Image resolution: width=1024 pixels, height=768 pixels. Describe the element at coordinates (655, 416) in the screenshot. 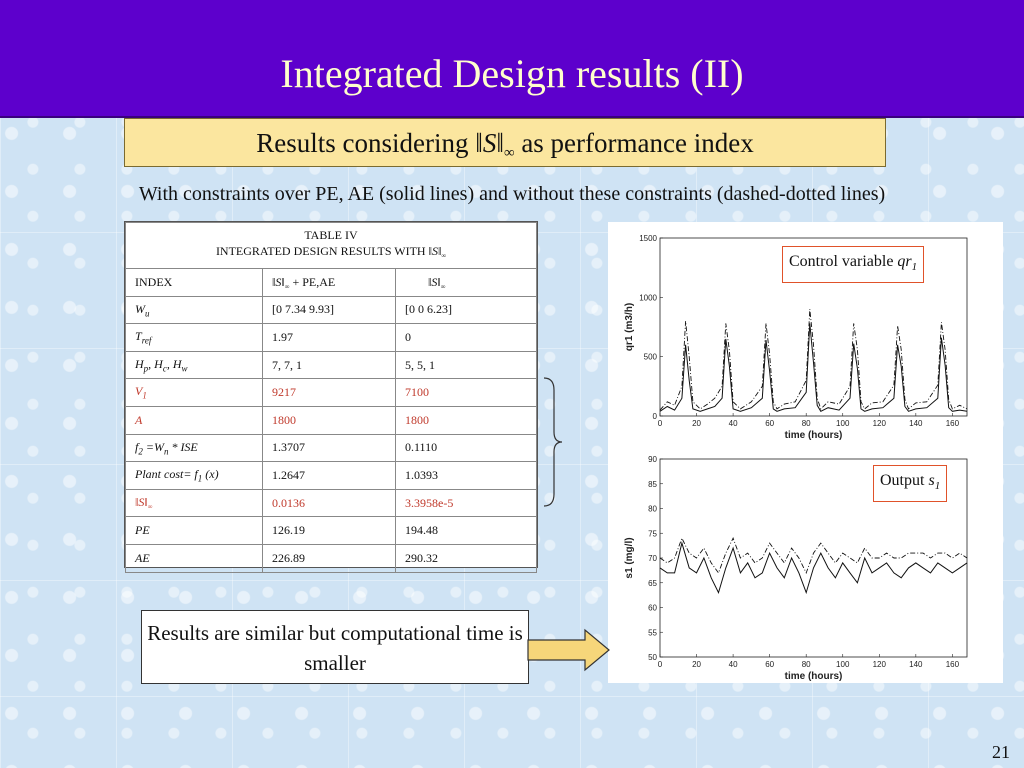

I see `y-tick-label: 0` at that location.